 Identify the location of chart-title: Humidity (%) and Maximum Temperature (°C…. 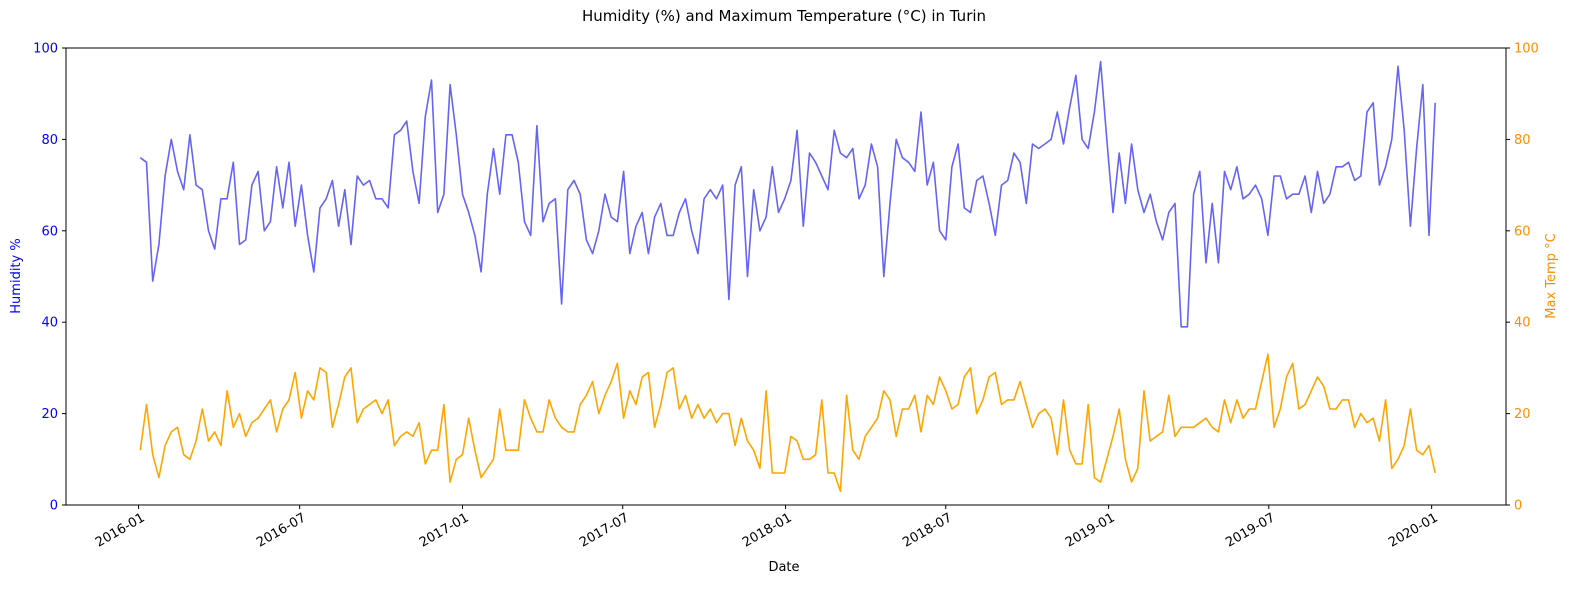
(784, 16).